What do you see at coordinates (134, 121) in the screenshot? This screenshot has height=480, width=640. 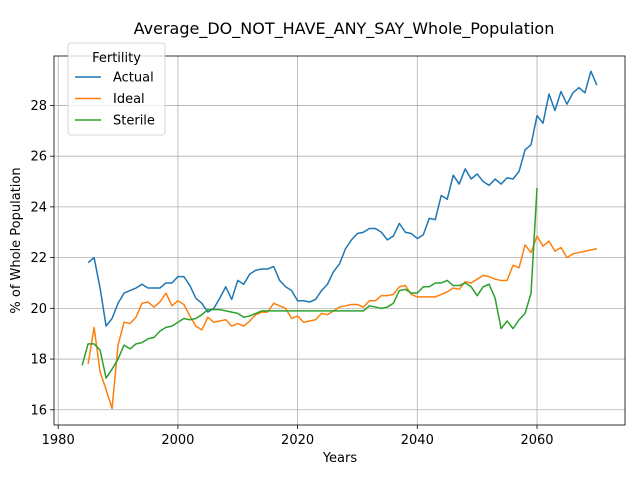 I see `legend-label-sterile: Sterile` at bounding box center [134, 121].